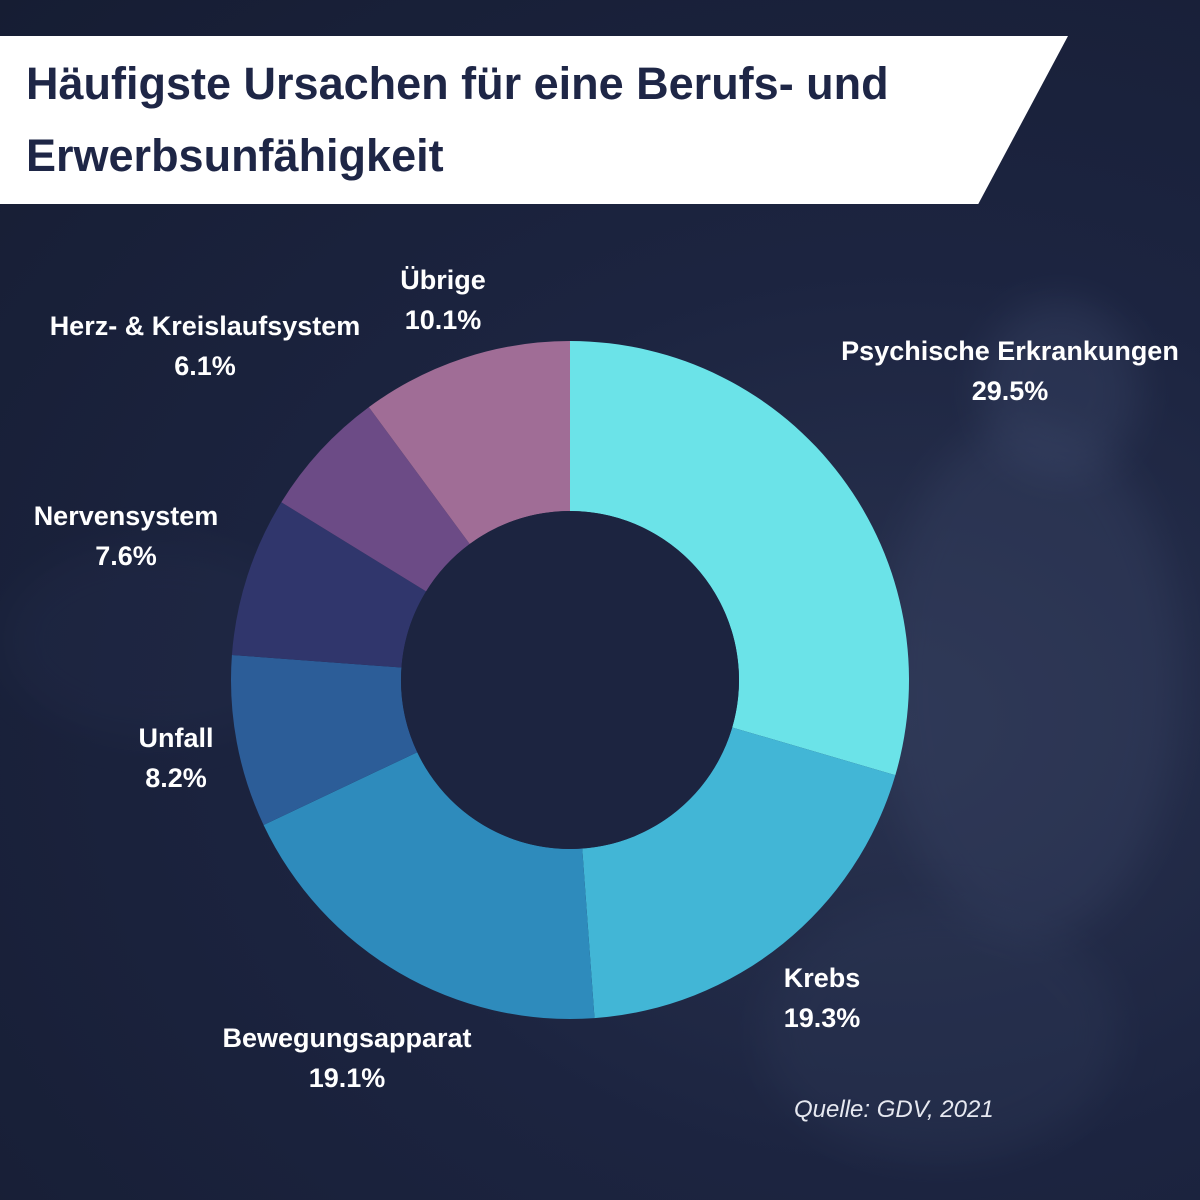  What do you see at coordinates (894, 1109) in the screenshot?
I see `source-note: Quelle: GDV, 2021` at bounding box center [894, 1109].